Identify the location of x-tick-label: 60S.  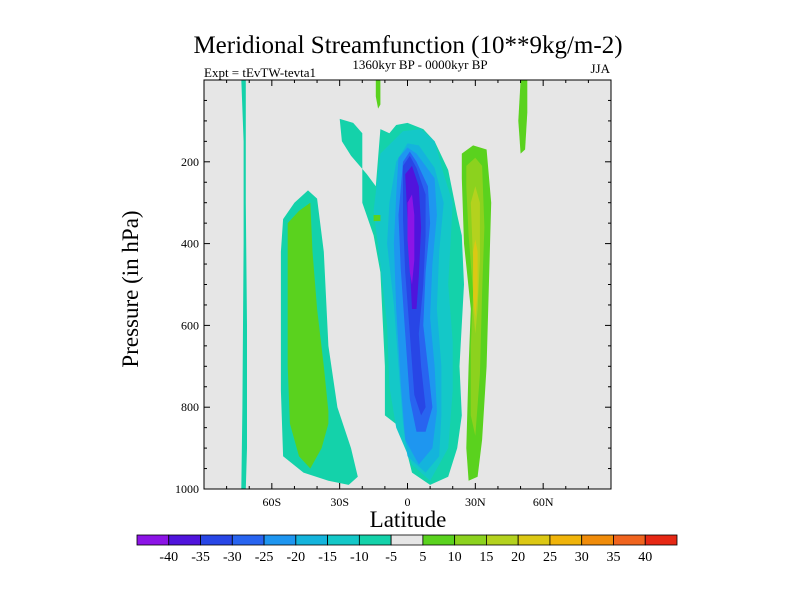
(271, 502).